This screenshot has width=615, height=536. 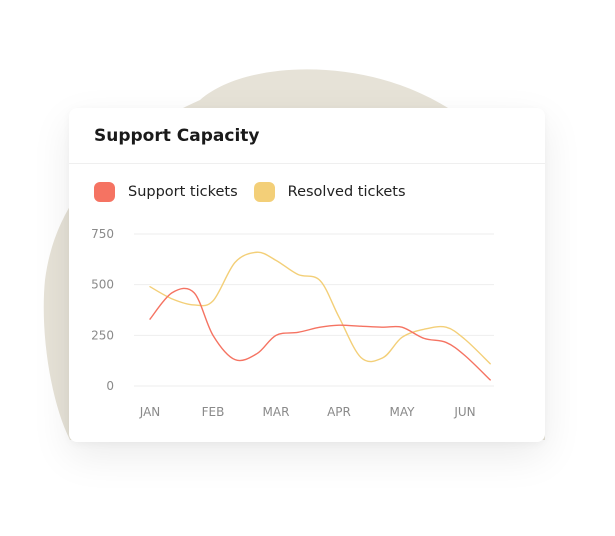 I want to click on x-tick-label: MAR, so click(x=276, y=412).